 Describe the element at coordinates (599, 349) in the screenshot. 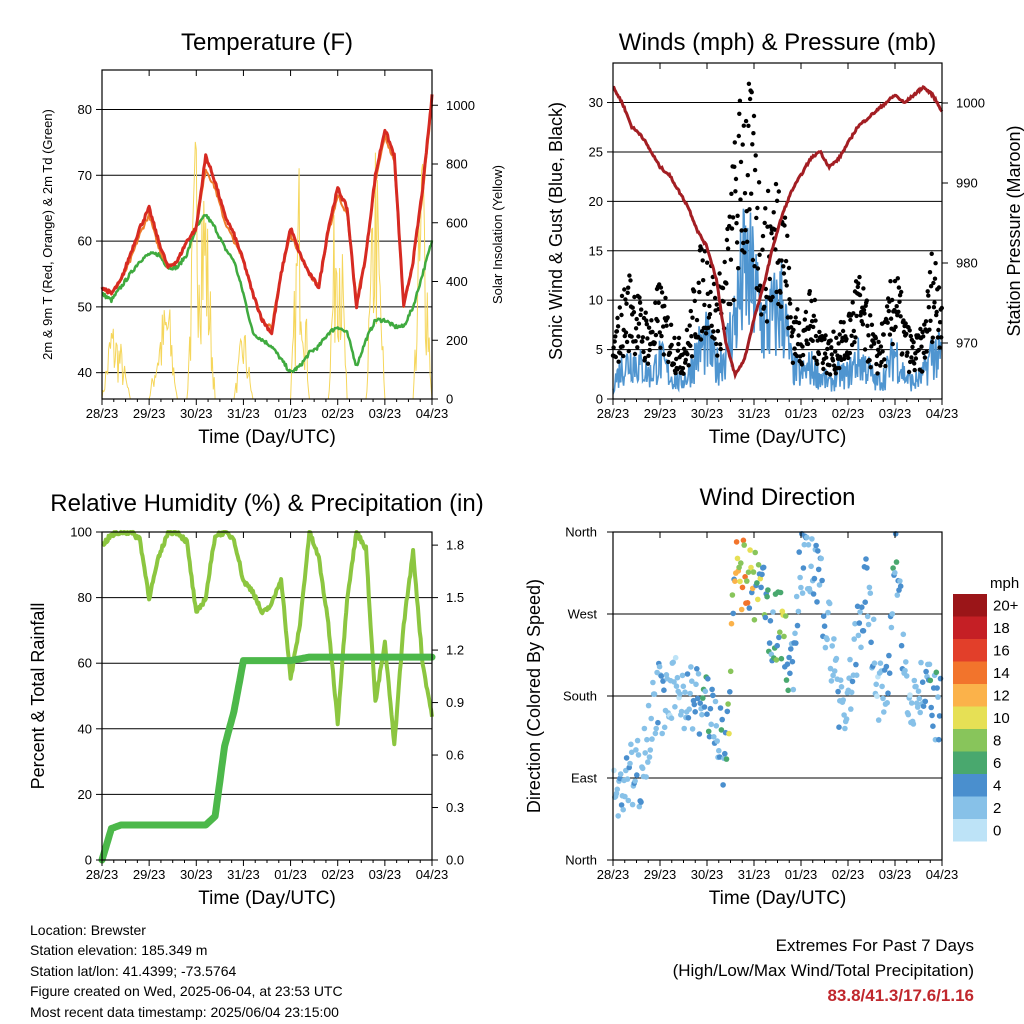

I see `y-tick-label: 5` at that location.